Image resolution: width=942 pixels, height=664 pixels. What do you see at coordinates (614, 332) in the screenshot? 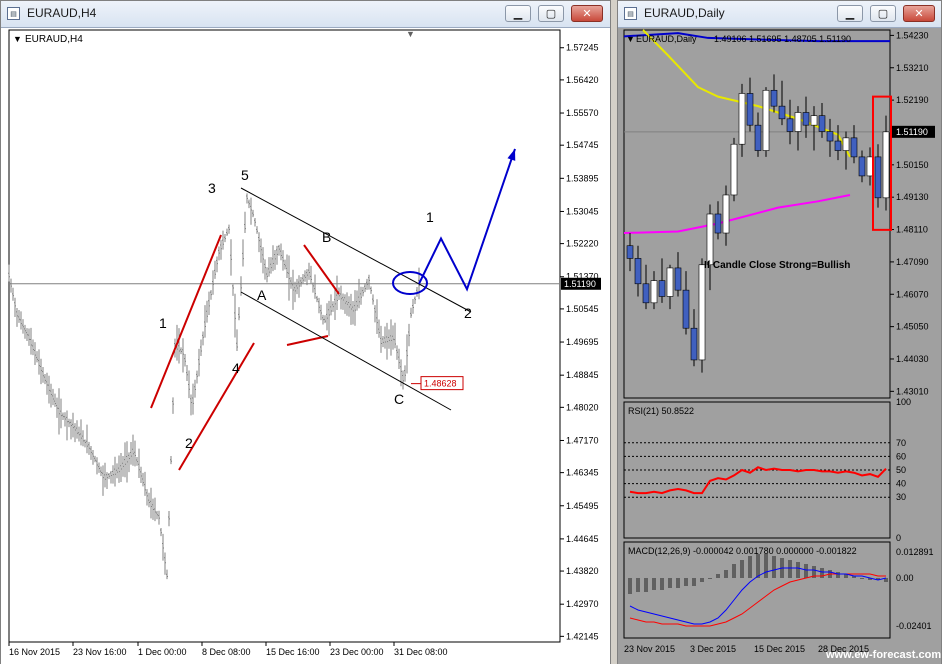
I see `window-gutter` at bounding box center [614, 332].